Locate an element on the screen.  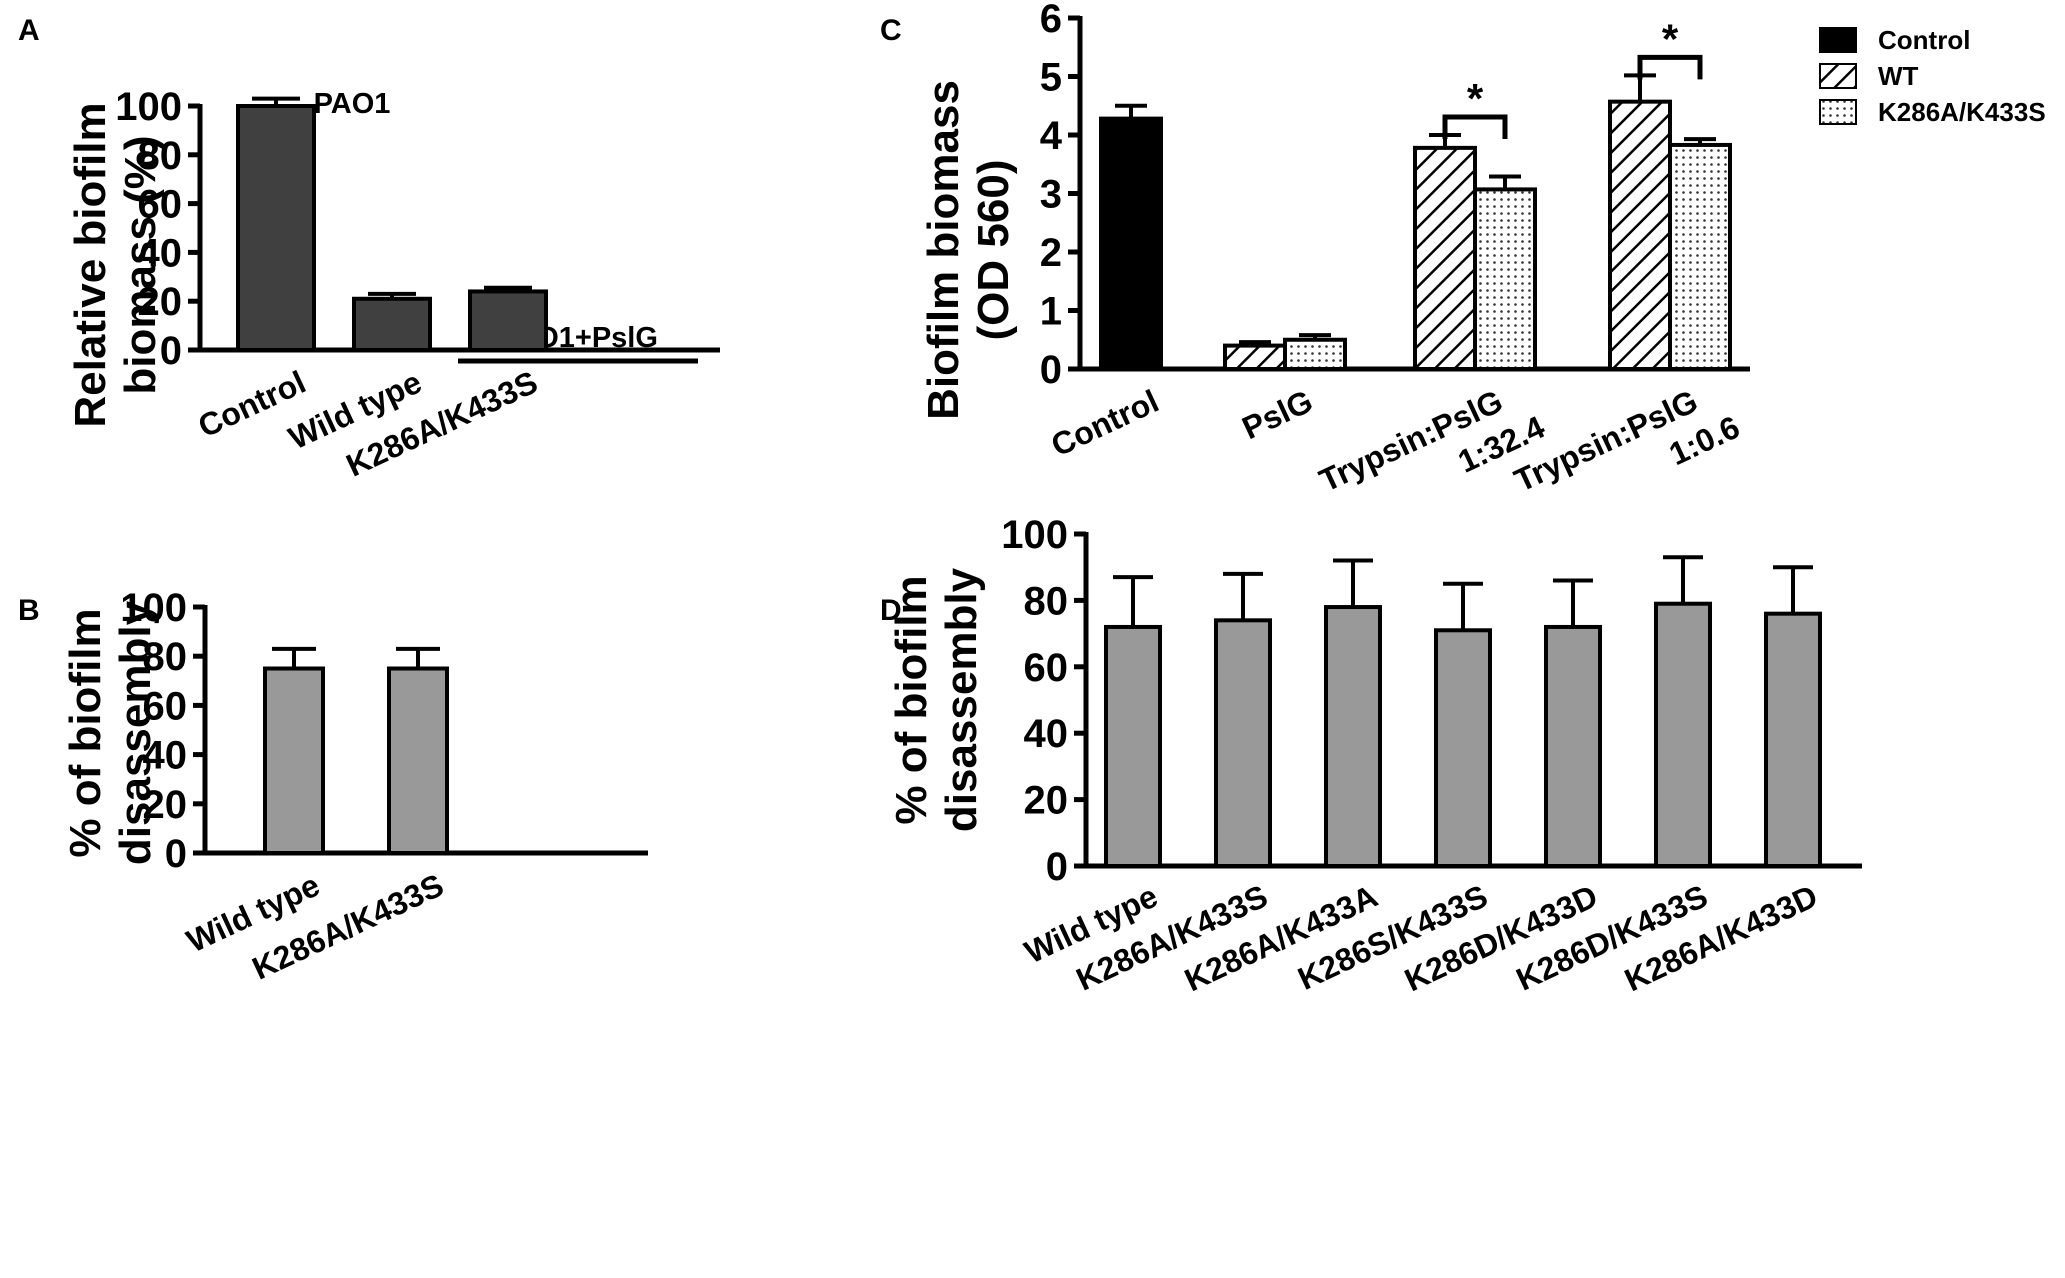
panel-a-y-tick-label: 60 is located at coordinates (160, 205).